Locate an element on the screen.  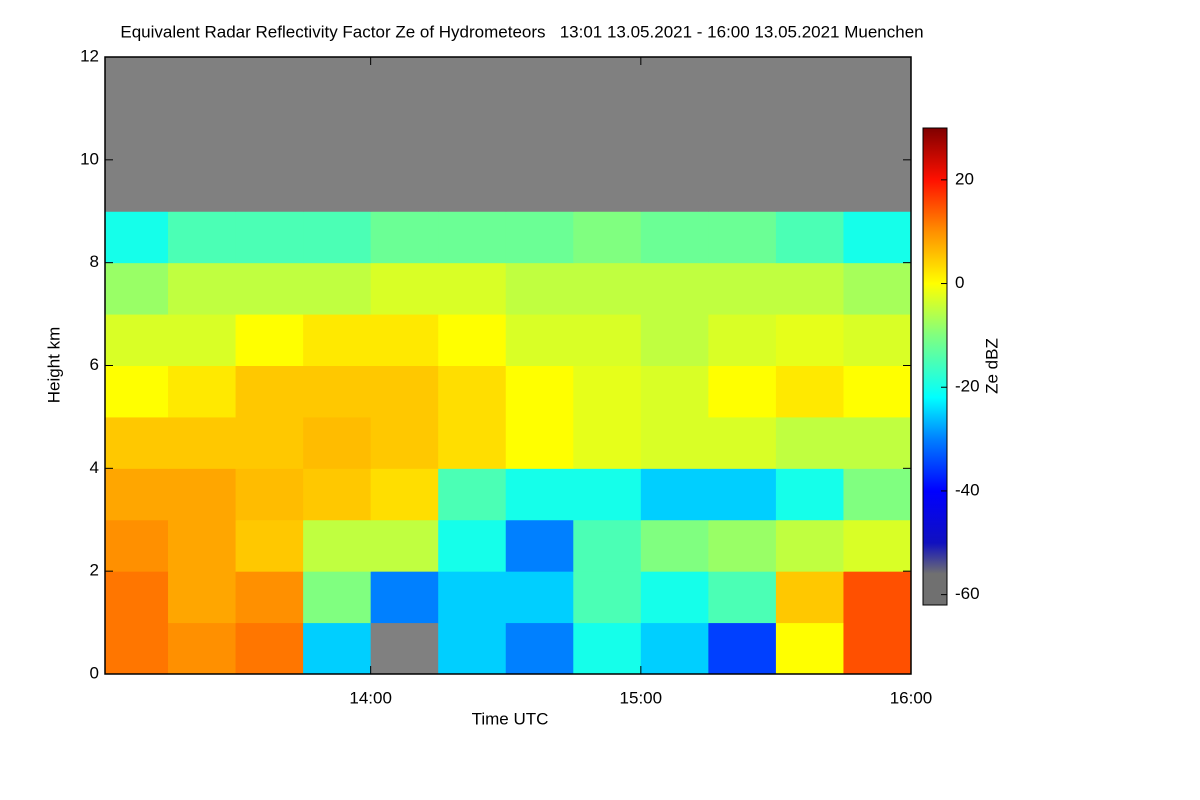
colorbar-tick-label: -40 is located at coordinates (967, 489).